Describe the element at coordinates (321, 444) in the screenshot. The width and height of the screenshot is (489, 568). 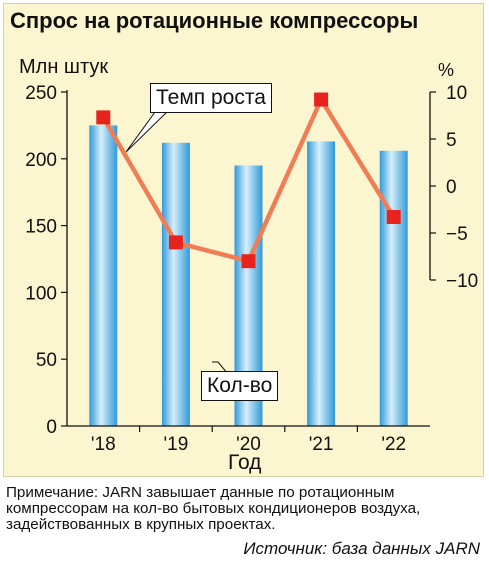
I see `x-tick-label: '21` at that location.